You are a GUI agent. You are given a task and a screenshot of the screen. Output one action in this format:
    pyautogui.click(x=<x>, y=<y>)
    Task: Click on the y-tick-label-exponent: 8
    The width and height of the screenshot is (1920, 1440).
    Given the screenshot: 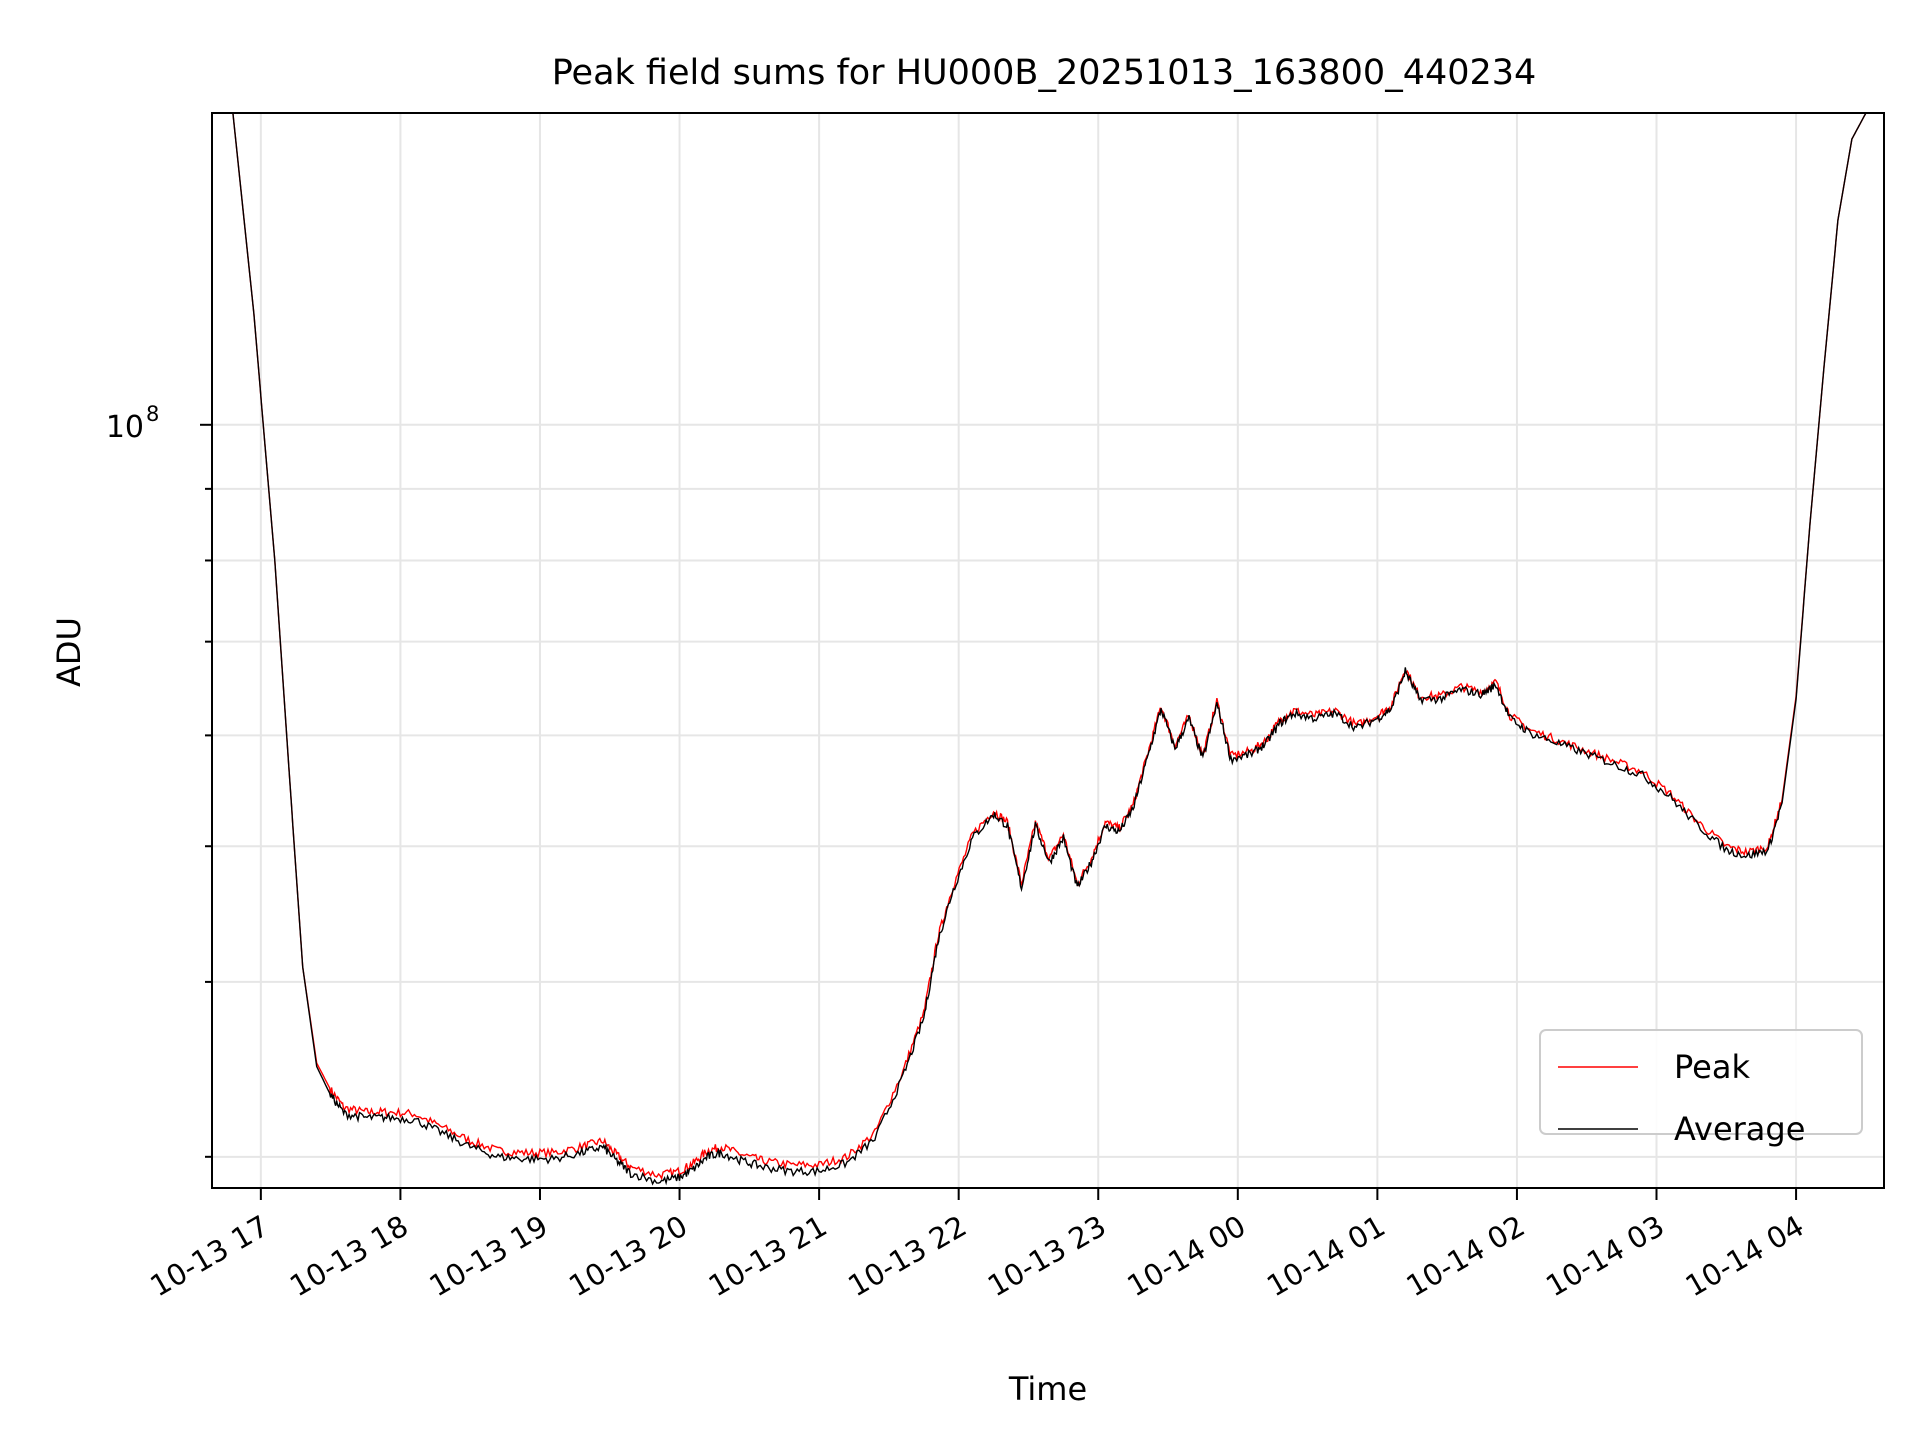 What is the action you would take?
    pyautogui.click(x=152, y=414)
    